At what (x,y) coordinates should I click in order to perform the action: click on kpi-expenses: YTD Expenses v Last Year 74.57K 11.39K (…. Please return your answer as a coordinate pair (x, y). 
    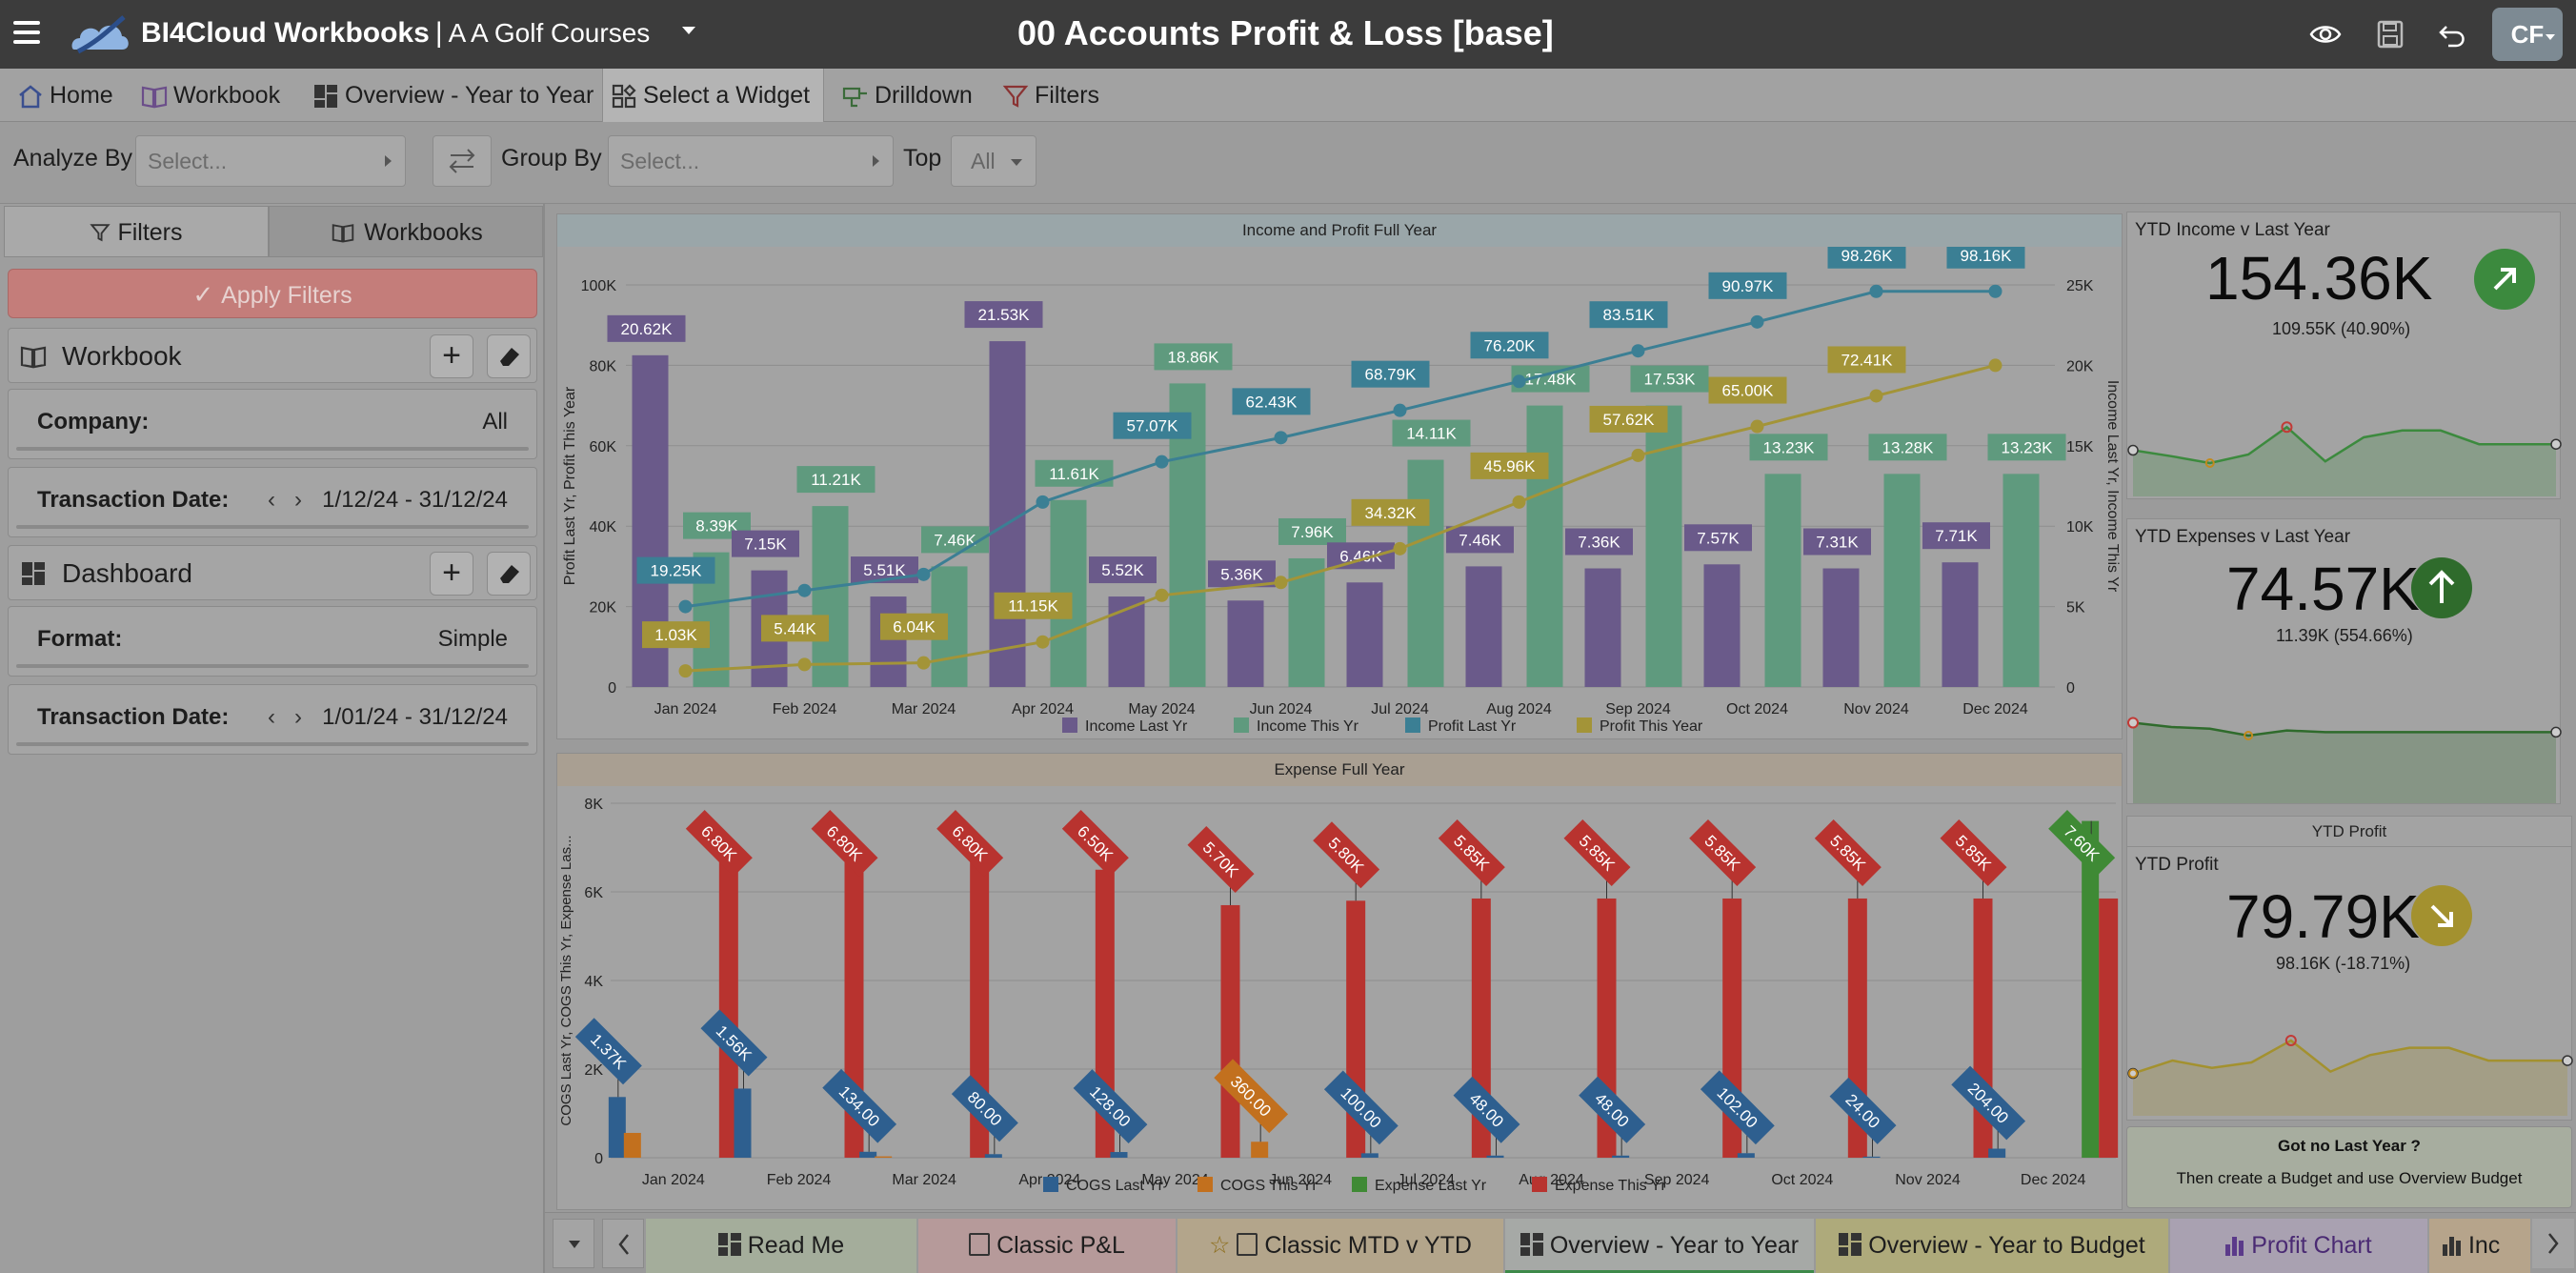
    Looking at the image, I should click on (2344, 661).